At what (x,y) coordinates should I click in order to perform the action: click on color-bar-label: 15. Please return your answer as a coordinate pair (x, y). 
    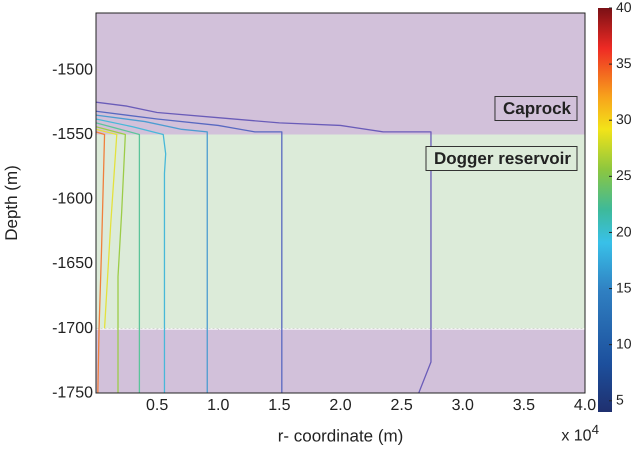
    Looking at the image, I should click on (624, 287).